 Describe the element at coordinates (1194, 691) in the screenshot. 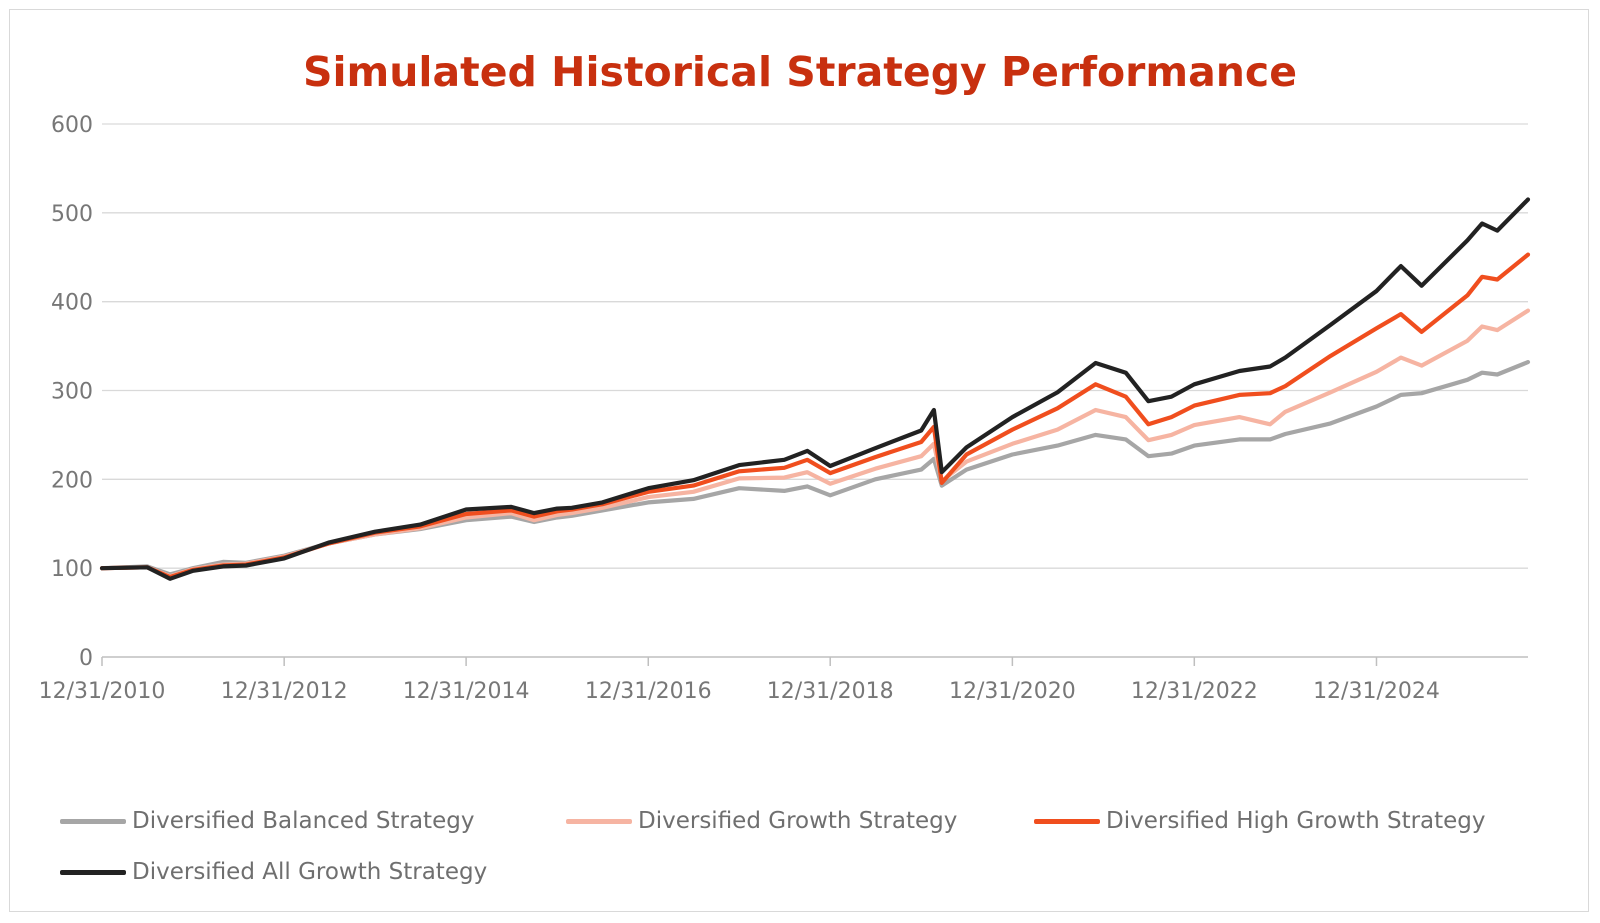

I see `x-tick-label-6: 12/31/2022` at that location.